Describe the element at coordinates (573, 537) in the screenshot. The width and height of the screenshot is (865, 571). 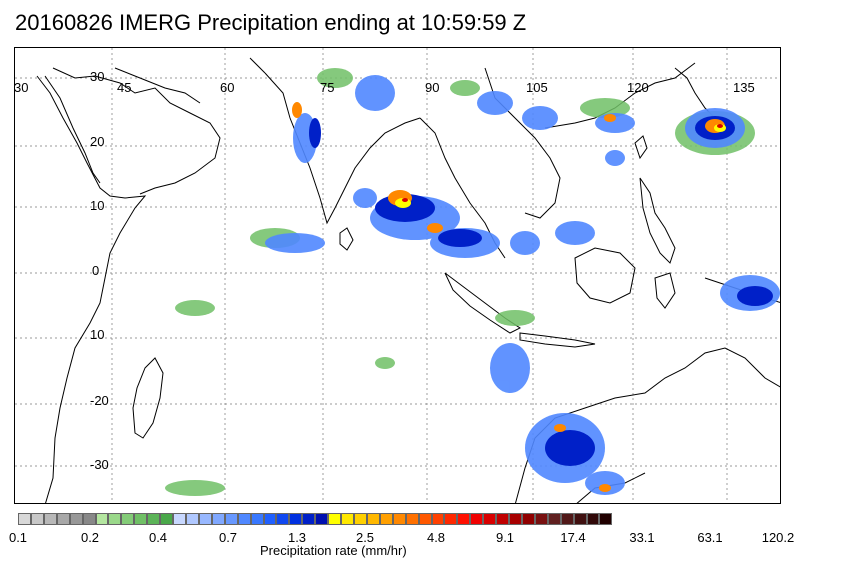
I see `legend-tick-17.4: 17.4` at that location.